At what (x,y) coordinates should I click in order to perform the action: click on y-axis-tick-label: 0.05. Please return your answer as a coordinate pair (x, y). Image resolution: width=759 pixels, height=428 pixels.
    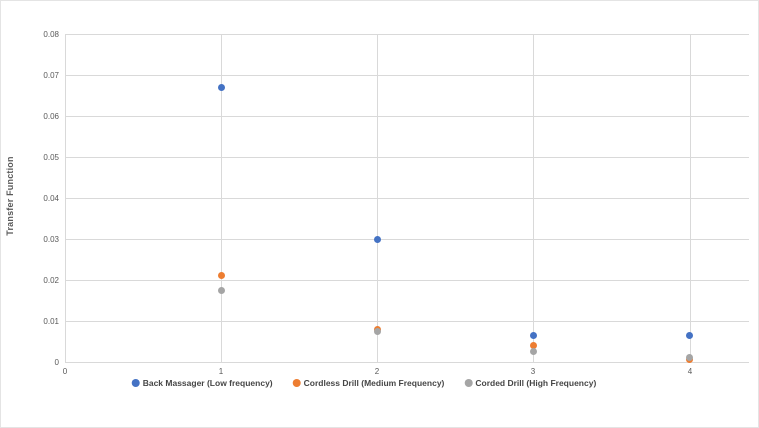
    Looking at the image, I should click on (51, 157).